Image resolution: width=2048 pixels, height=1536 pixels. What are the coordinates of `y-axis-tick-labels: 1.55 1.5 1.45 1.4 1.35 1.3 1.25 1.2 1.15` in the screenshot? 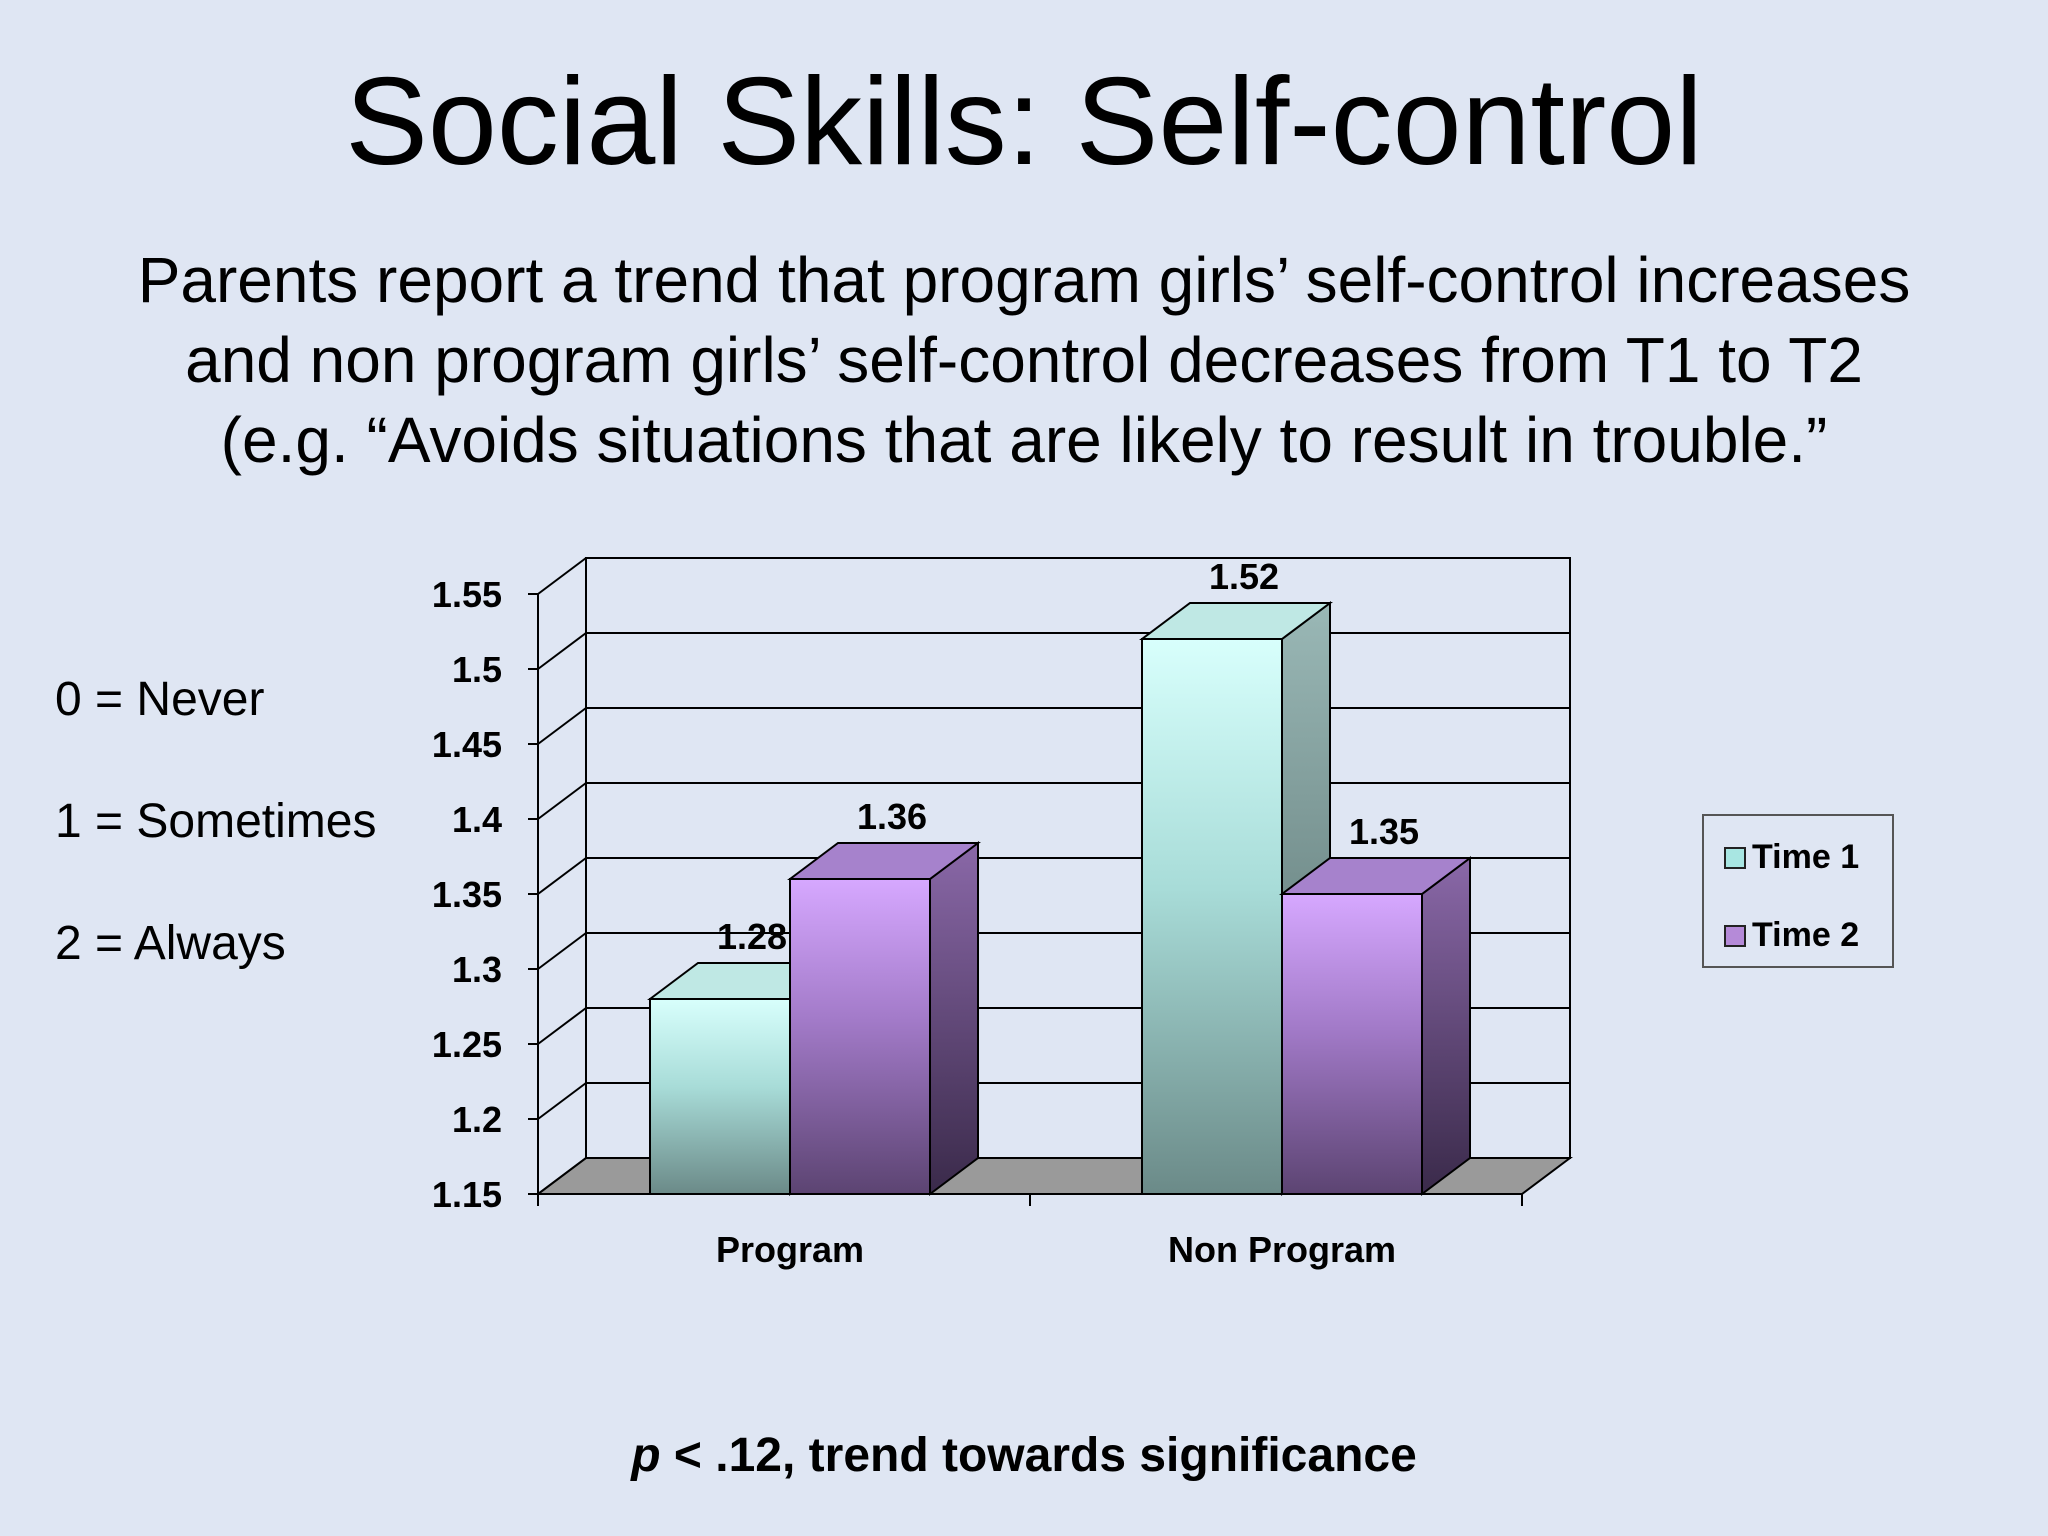 It's located at (467, 894).